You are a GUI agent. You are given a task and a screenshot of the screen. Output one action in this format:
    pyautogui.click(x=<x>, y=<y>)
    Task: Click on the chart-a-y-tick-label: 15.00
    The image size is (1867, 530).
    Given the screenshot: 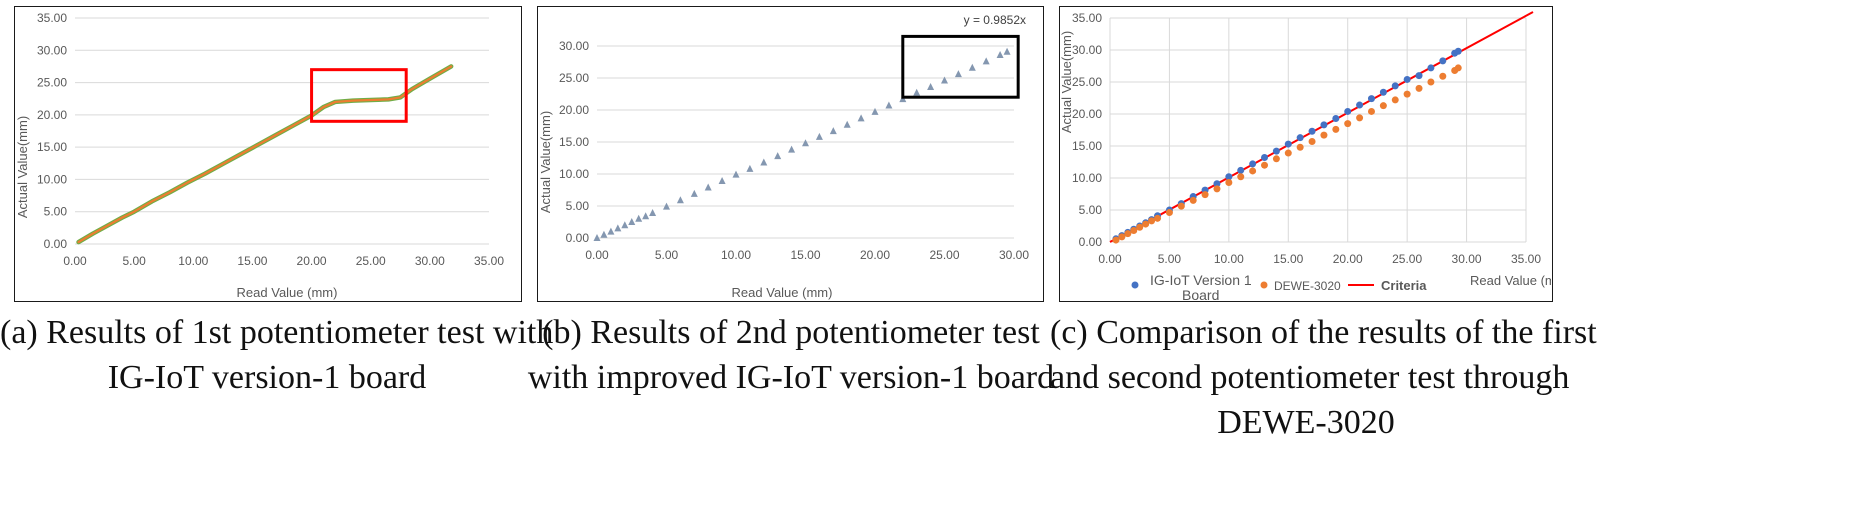 What is the action you would take?
    pyautogui.click(x=52, y=147)
    